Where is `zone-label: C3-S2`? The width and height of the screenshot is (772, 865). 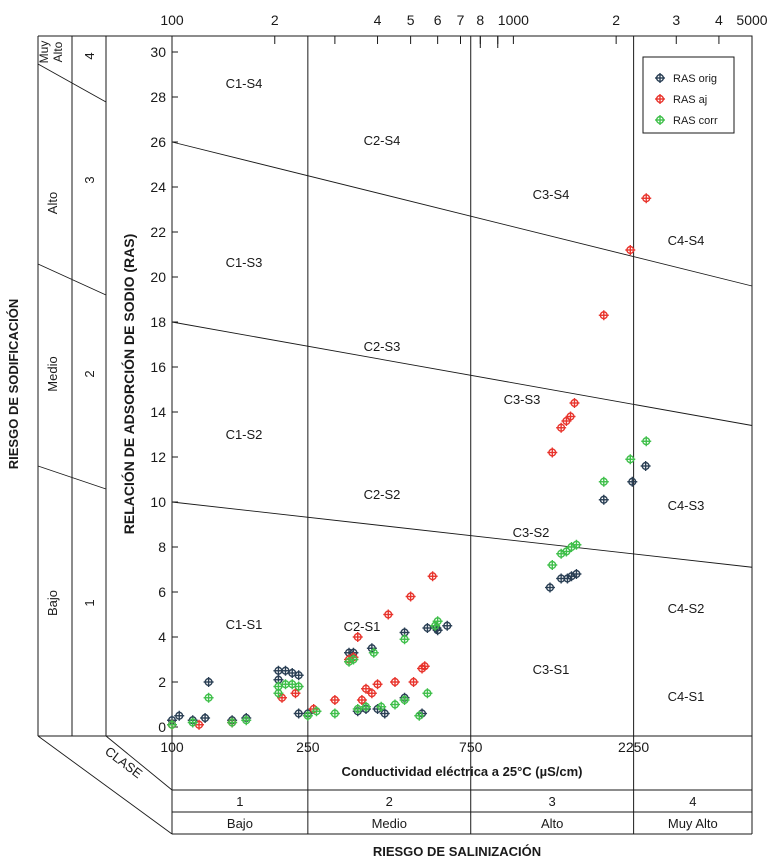
zone-label: C3-S2 is located at coordinates (531, 532).